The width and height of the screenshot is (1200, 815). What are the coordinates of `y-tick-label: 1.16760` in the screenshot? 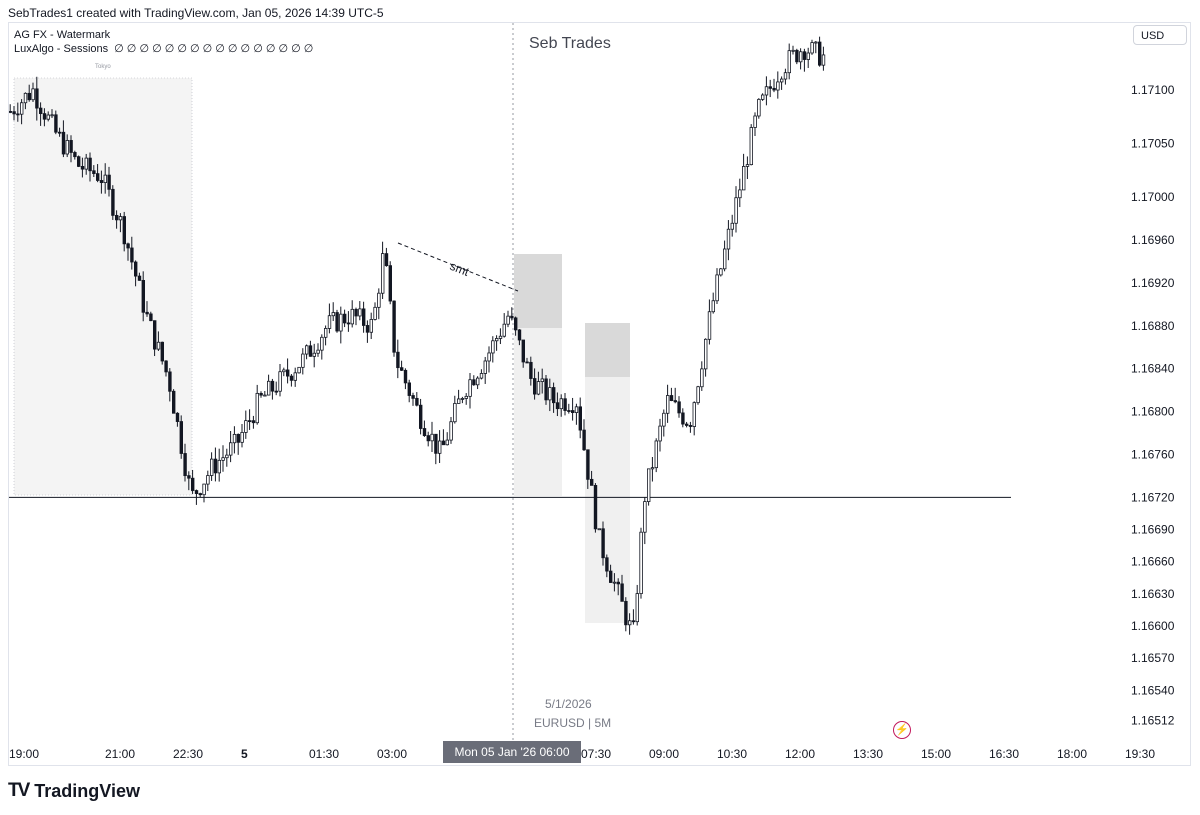 It's located at (1153, 454).